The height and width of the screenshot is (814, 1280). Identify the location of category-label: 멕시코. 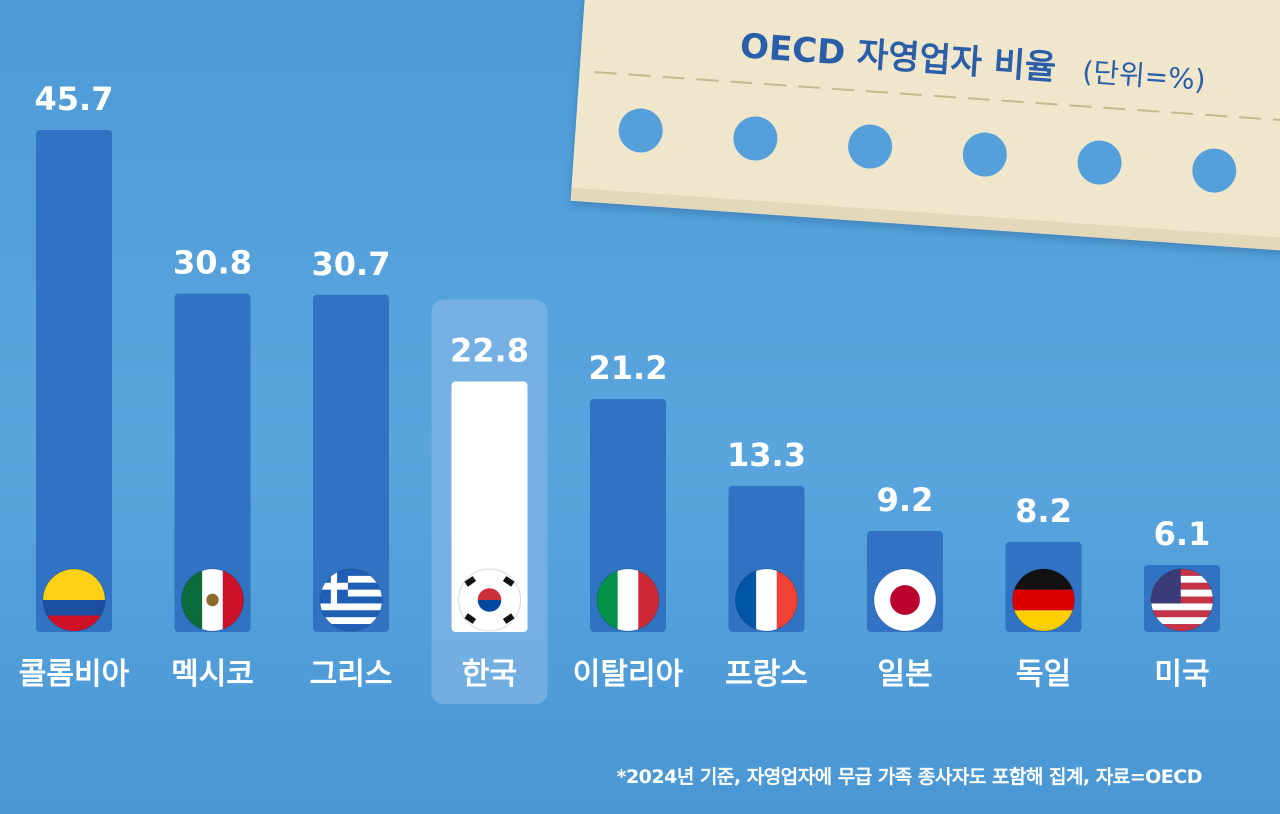
(212, 674).